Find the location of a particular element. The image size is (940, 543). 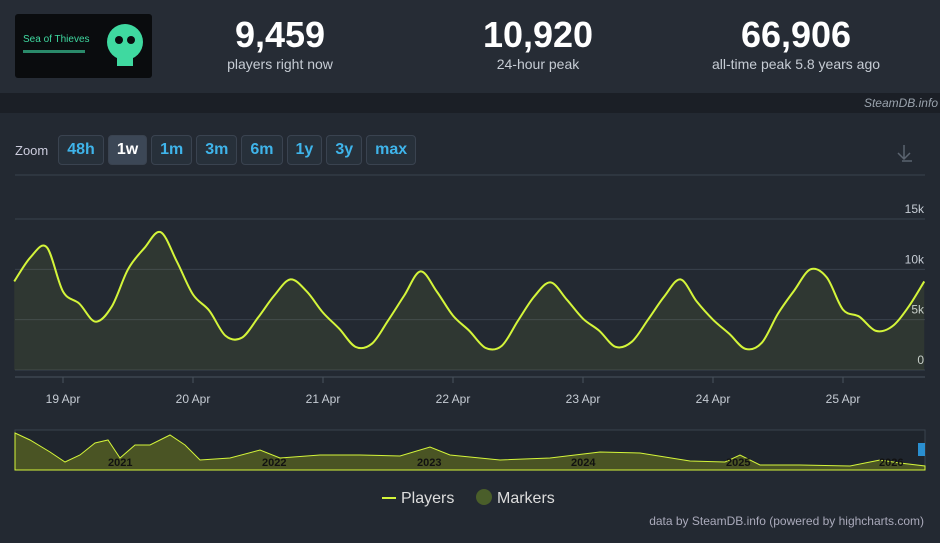

legend-label: Markers is located at coordinates (526, 498).